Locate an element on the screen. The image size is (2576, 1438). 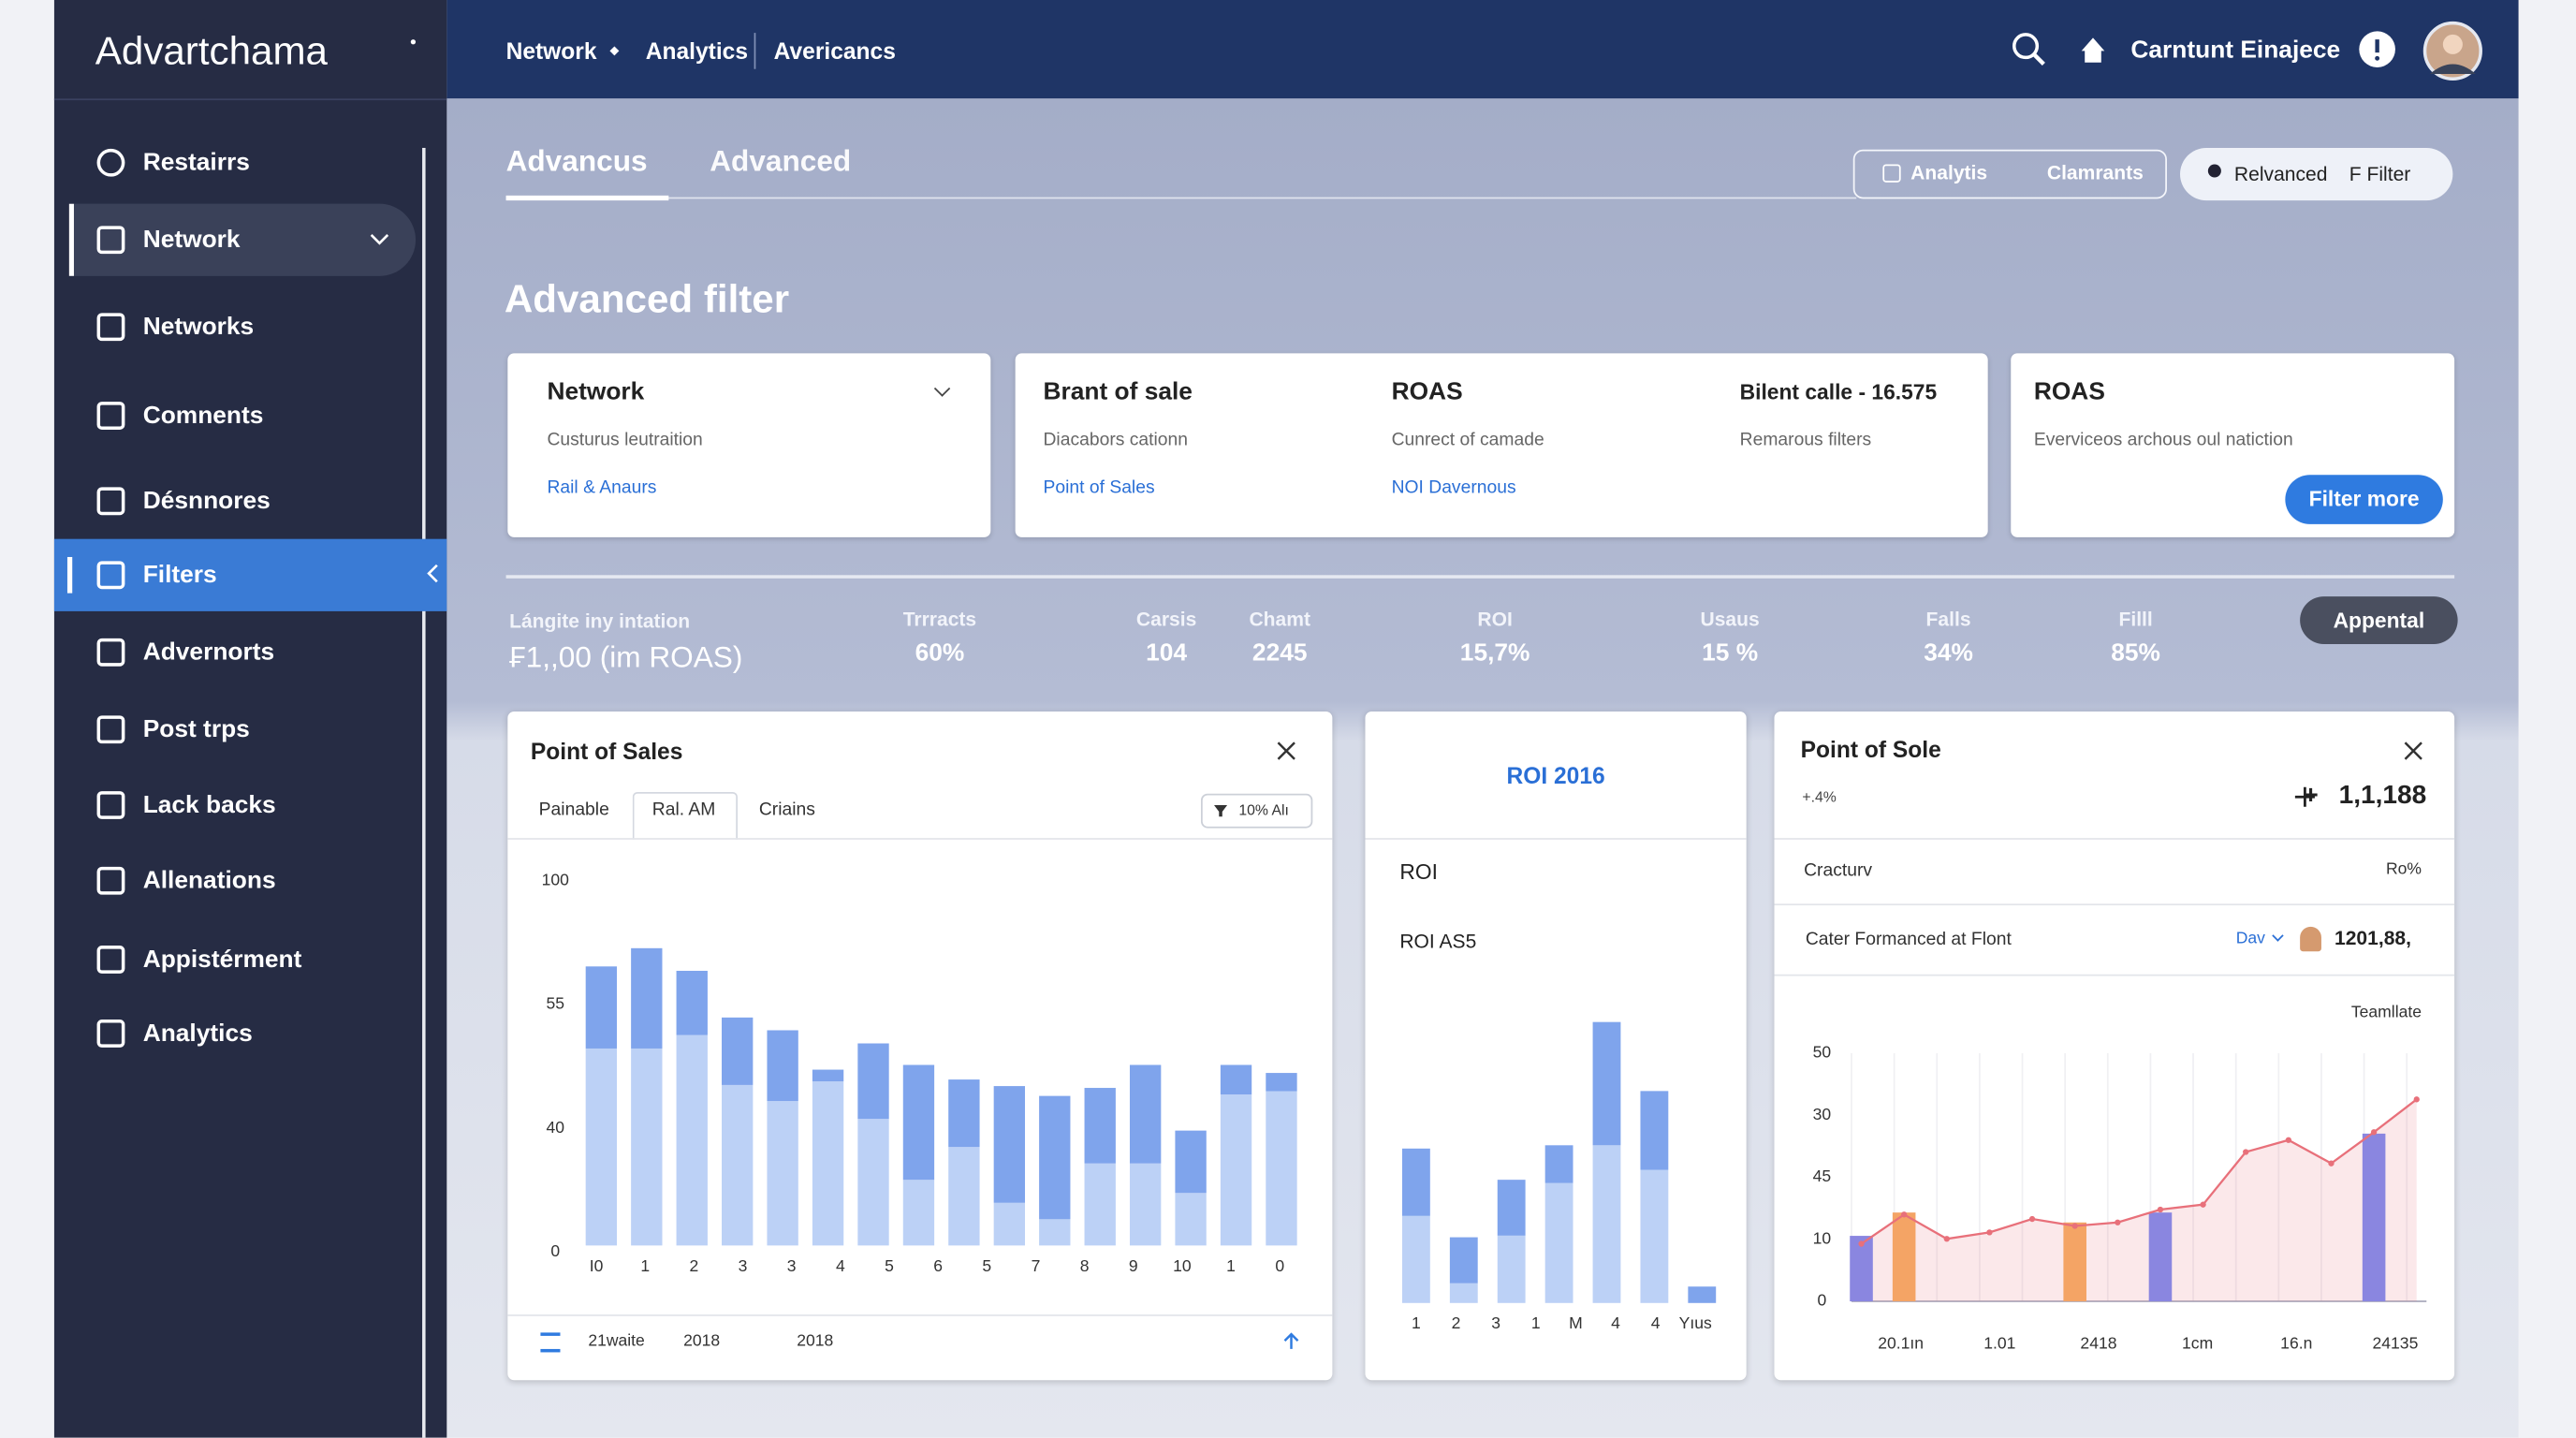
card-subtitle: Diacabors cationn is located at coordinates (1116, 440).